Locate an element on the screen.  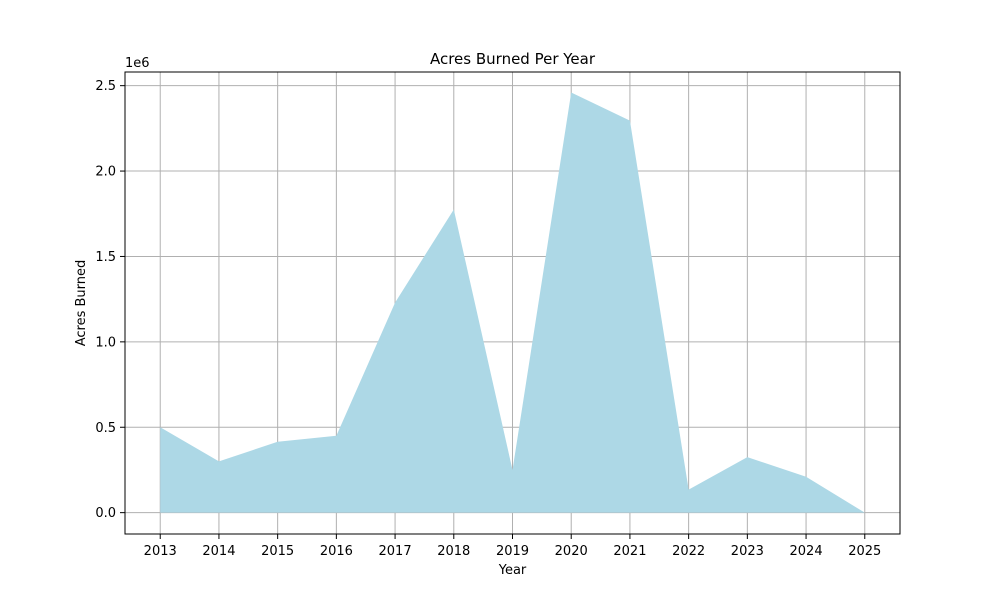
y-axis-label: Acres Burned is located at coordinates (81, 303).